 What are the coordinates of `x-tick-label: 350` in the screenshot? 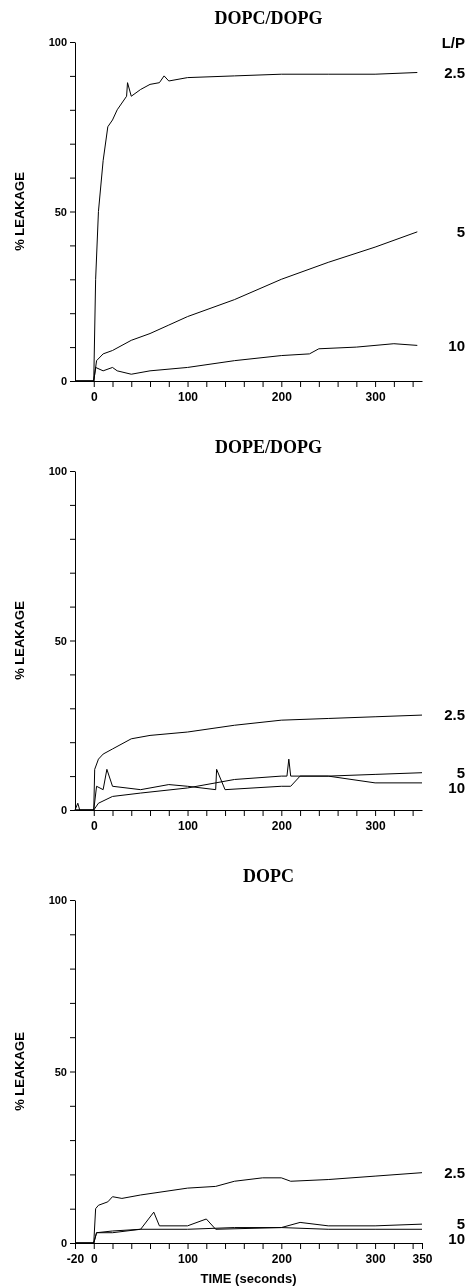 It's located at (422, 1258).